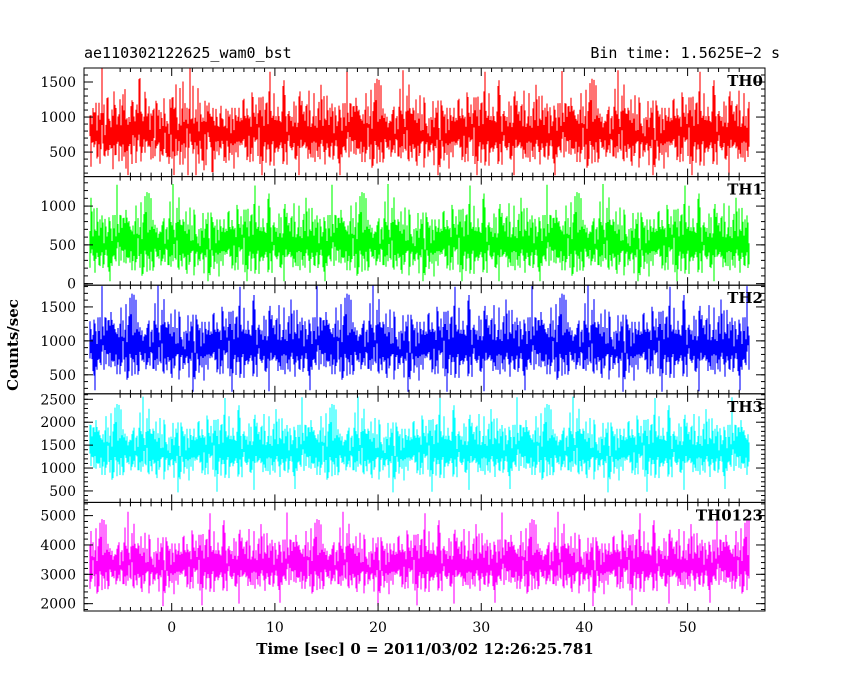  What do you see at coordinates (419, 559) in the screenshot?
I see `trace-th0123` at bounding box center [419, 559].